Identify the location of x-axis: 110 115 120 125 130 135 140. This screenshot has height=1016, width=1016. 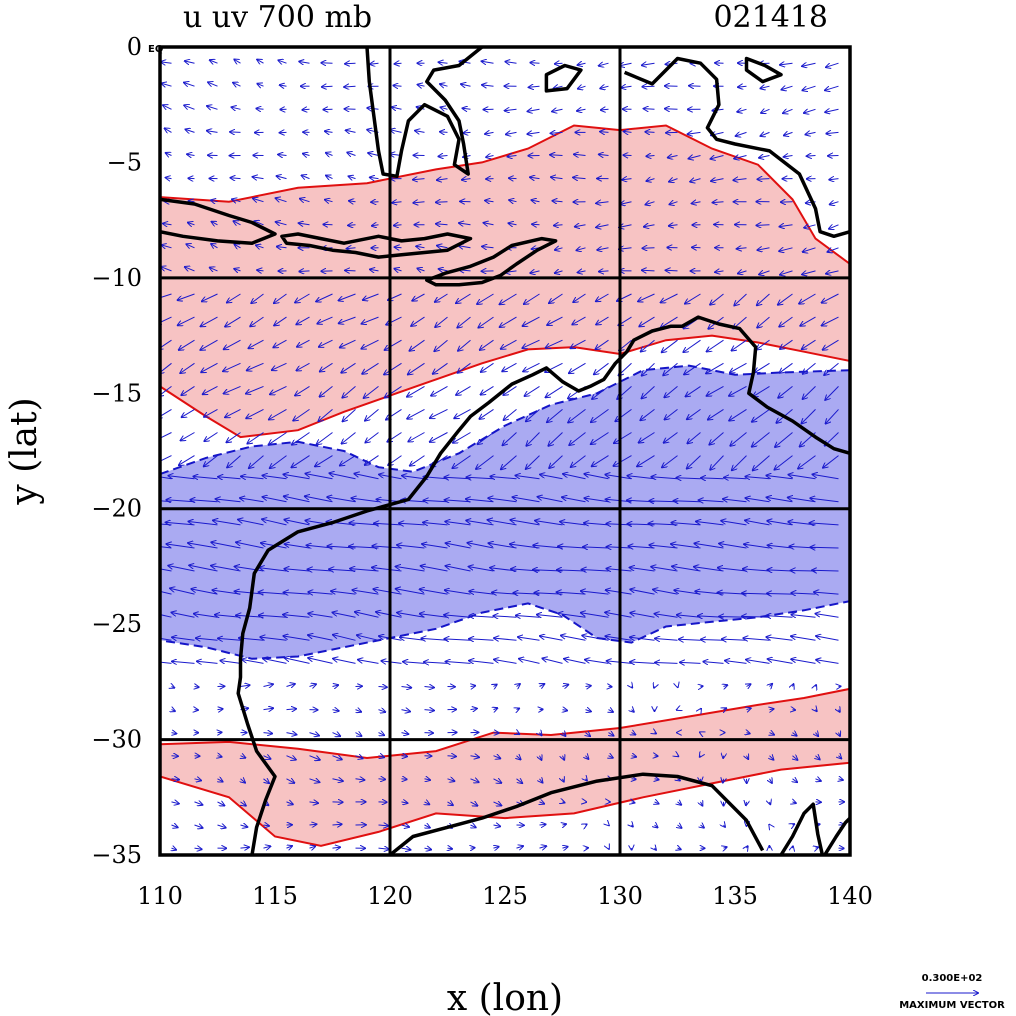
(505, 896).